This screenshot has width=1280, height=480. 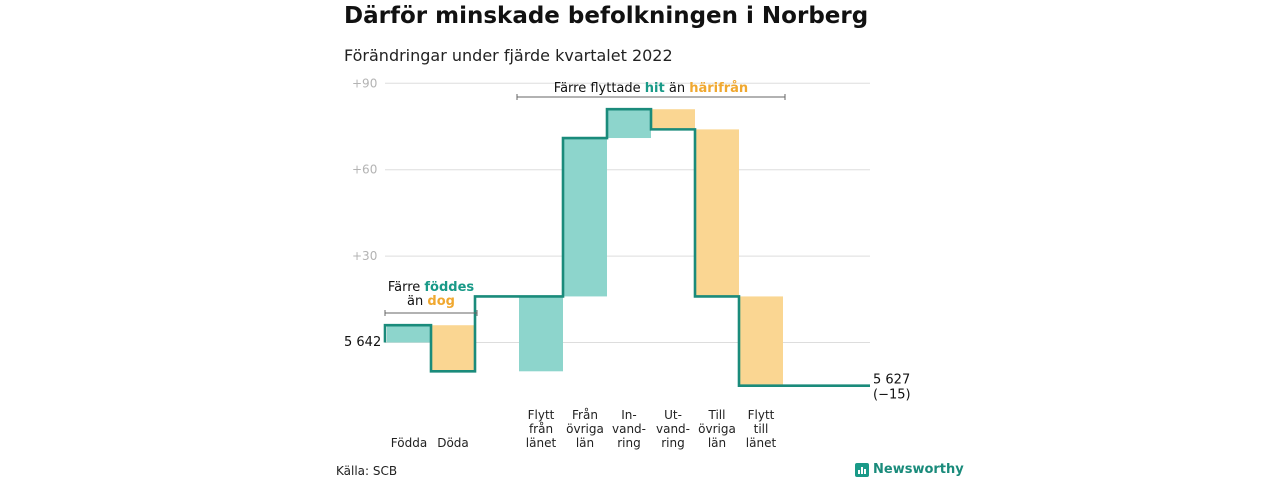 I want to click on category-label-line: Från, so click(x=585, y=415).